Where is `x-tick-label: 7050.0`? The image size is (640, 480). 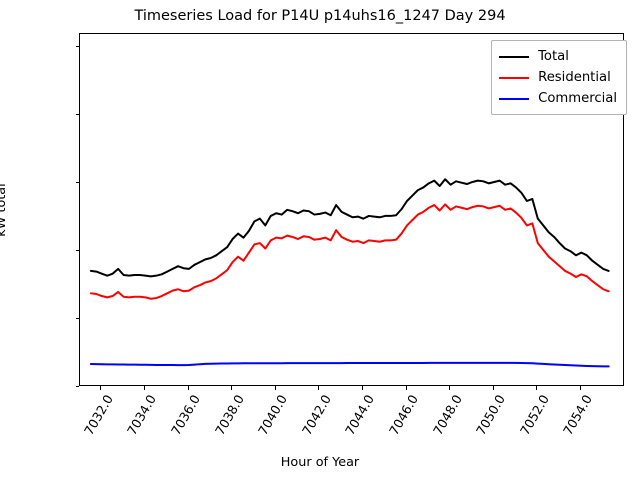
x-tick-label: 7050.0 is located at coordinates (491, 415).